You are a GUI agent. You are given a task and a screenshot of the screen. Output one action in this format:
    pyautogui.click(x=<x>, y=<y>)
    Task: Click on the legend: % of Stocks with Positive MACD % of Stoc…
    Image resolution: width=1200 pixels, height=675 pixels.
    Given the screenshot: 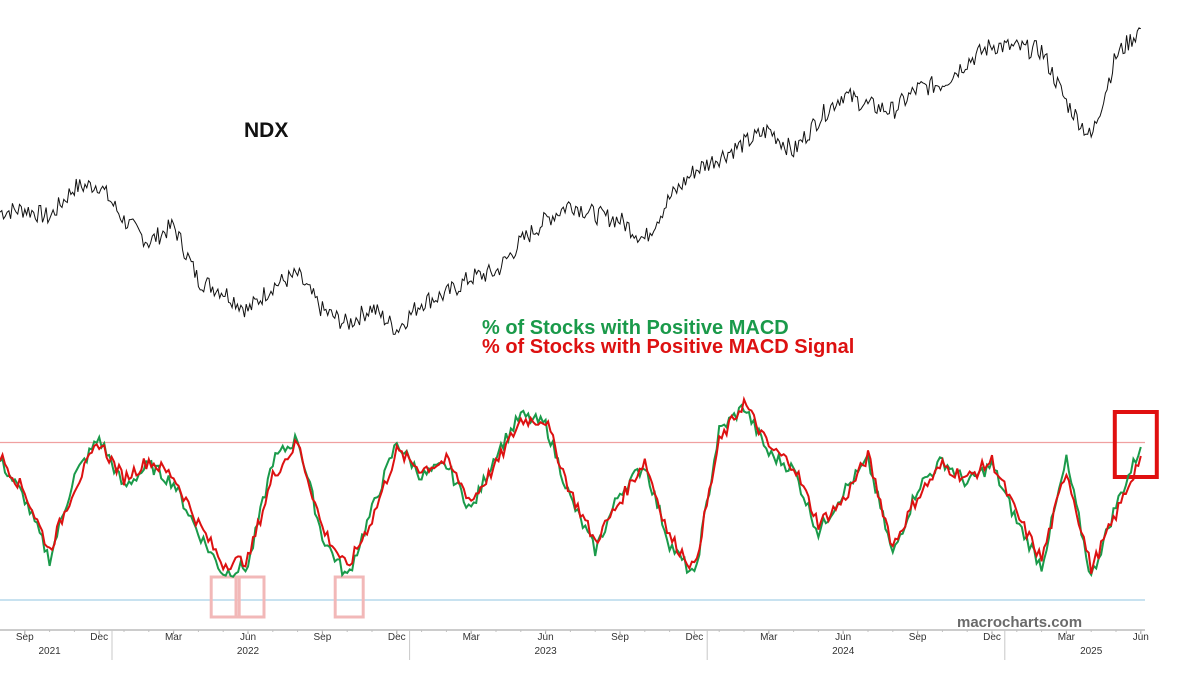 What is the action you would take?
    pyautogui.click(x=668, y=337)
    